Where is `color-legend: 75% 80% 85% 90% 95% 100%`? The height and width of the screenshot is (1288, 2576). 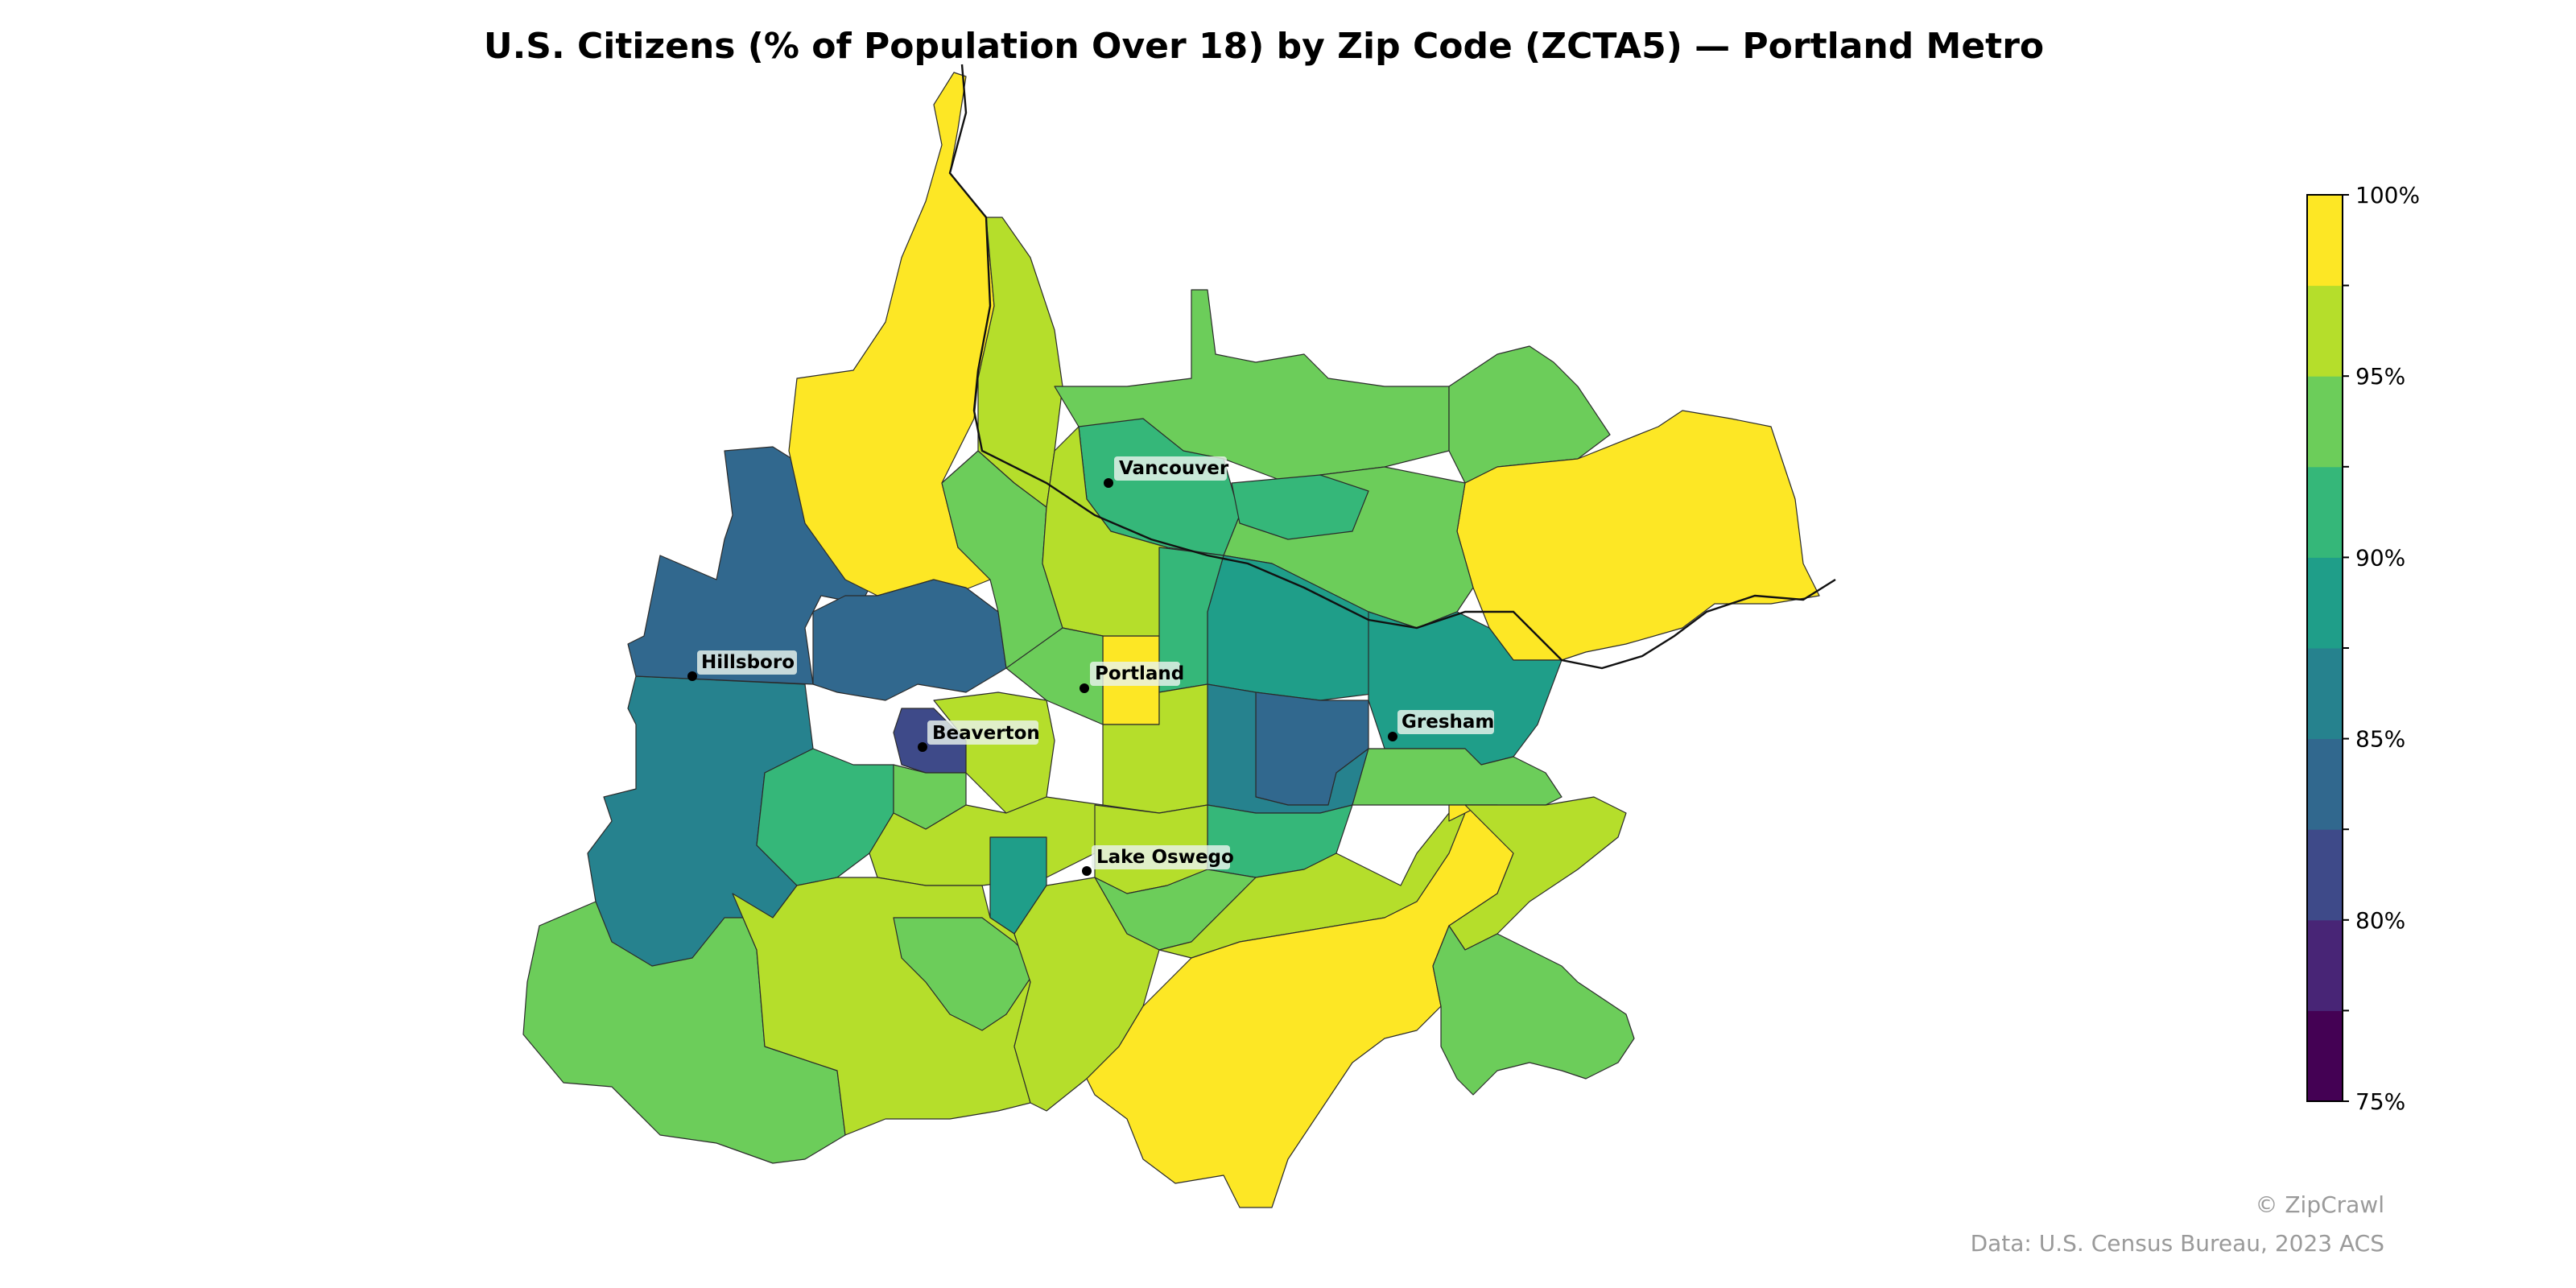 color-legend: 75% 80% 85% 90% 95% 100% is located at coordinates (2363, 648).